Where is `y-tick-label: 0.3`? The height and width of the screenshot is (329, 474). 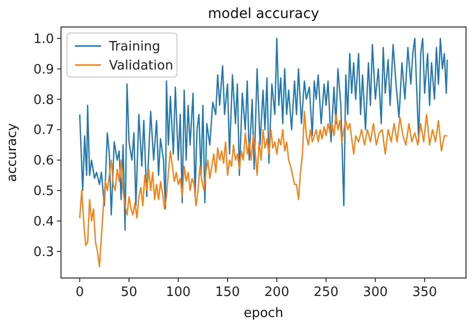
y-tick-label: 0.3 is located at coordinates (43, 252).